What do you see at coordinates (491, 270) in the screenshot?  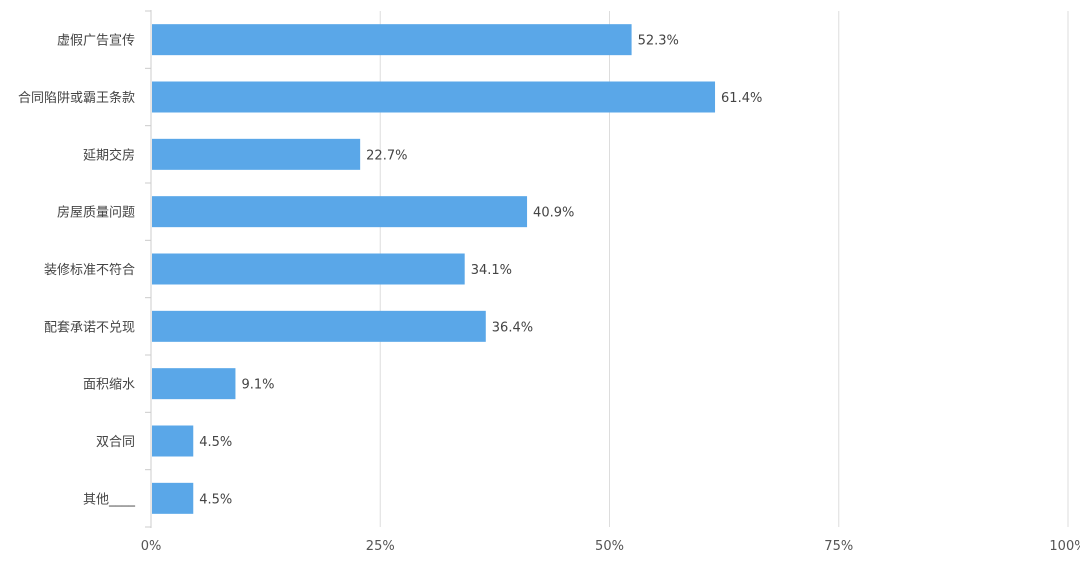 I see `data-label: 34.1%` at bounding box center [491, 270].